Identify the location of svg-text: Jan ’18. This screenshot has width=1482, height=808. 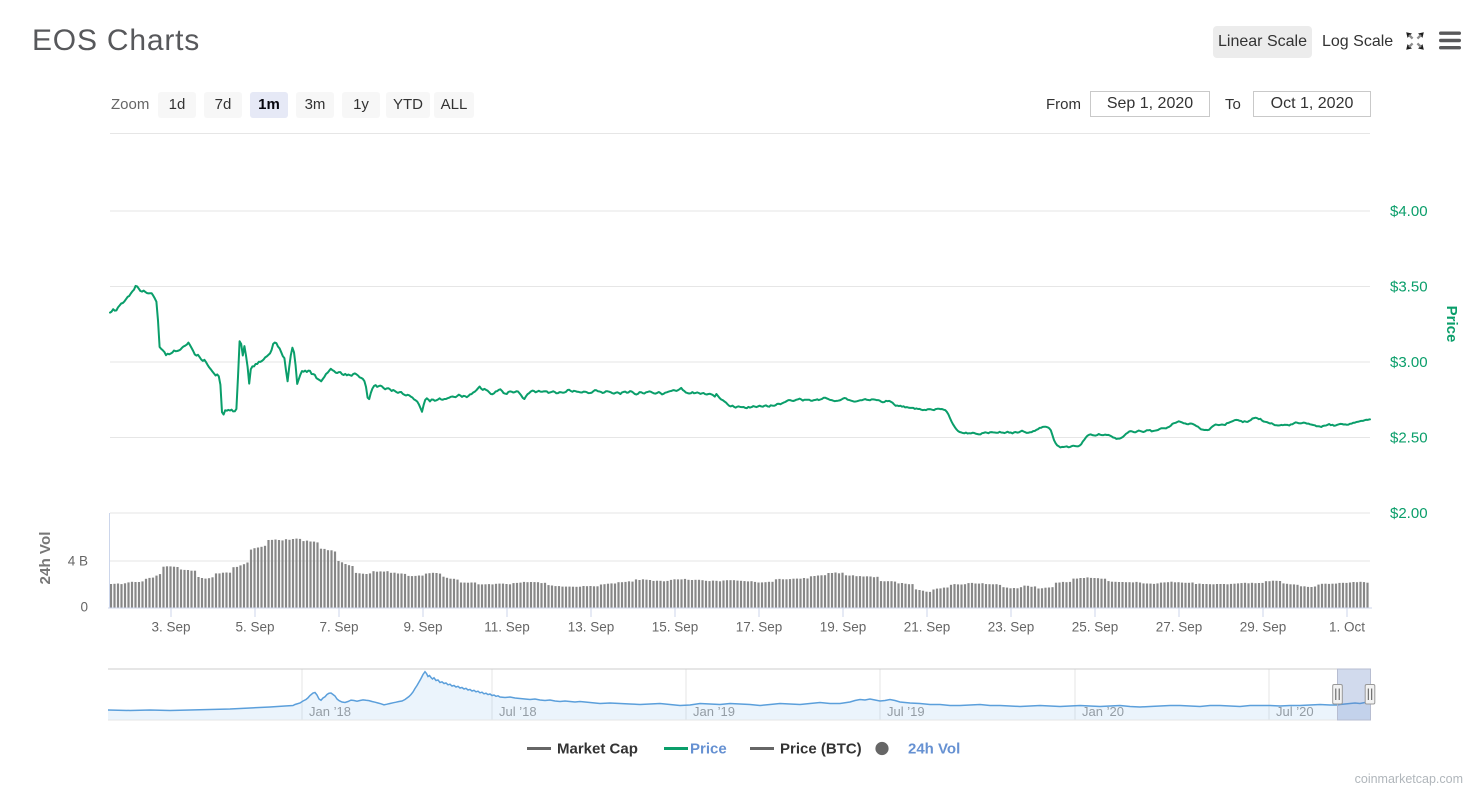
(330, 711).